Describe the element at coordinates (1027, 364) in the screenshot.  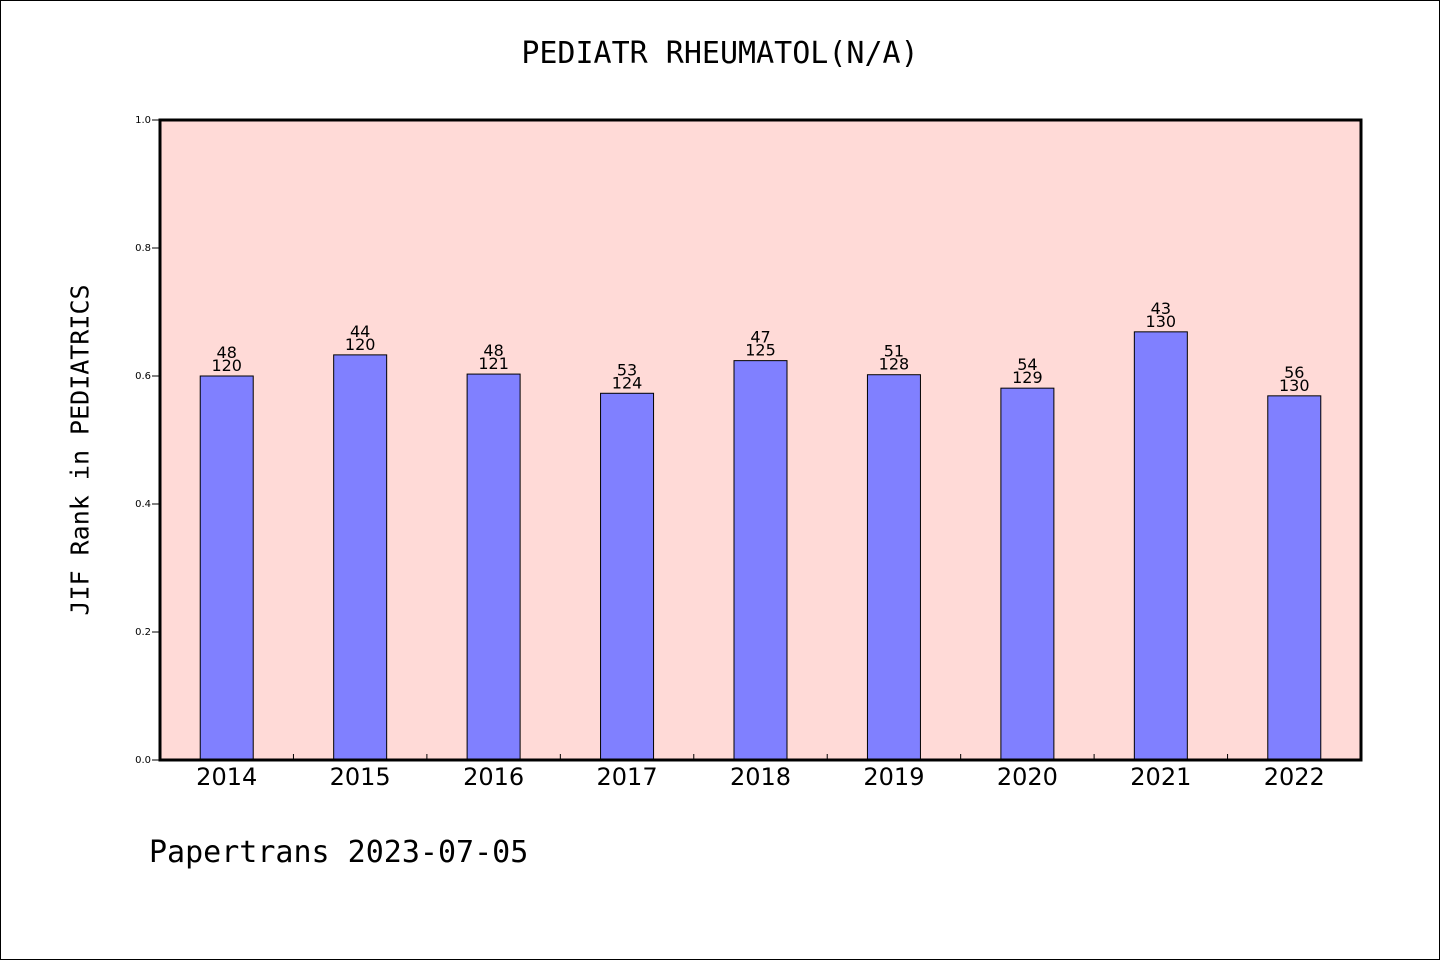
I see `data-label-rank: 54` at that location.